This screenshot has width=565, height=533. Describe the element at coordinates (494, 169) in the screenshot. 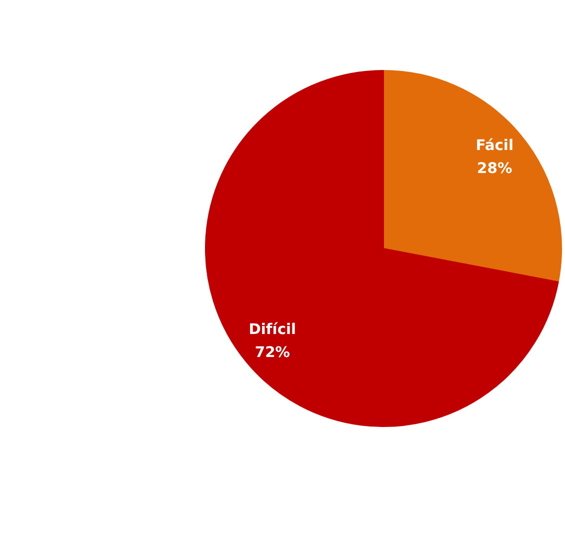

I see `data-label: 28%` at that location.